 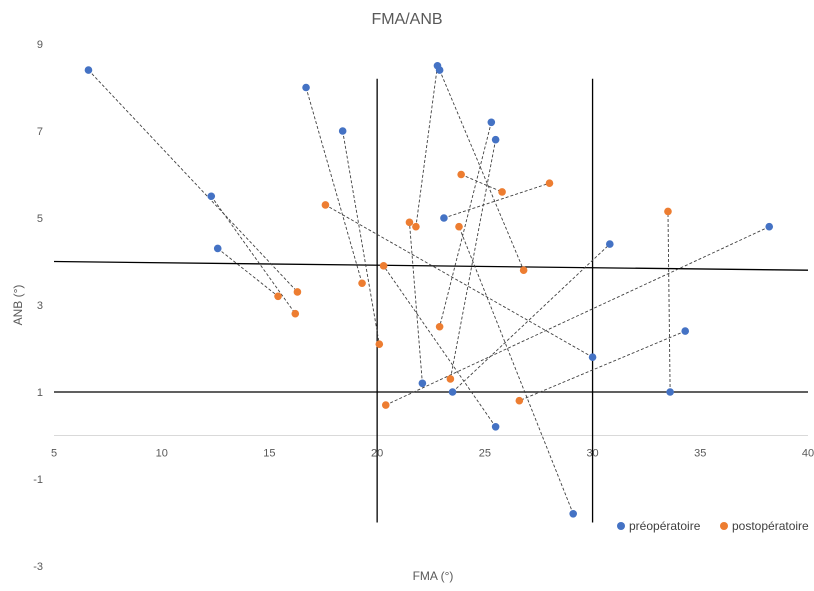 I want to click on x-tick-label: 35, so click(x=700, y=454).